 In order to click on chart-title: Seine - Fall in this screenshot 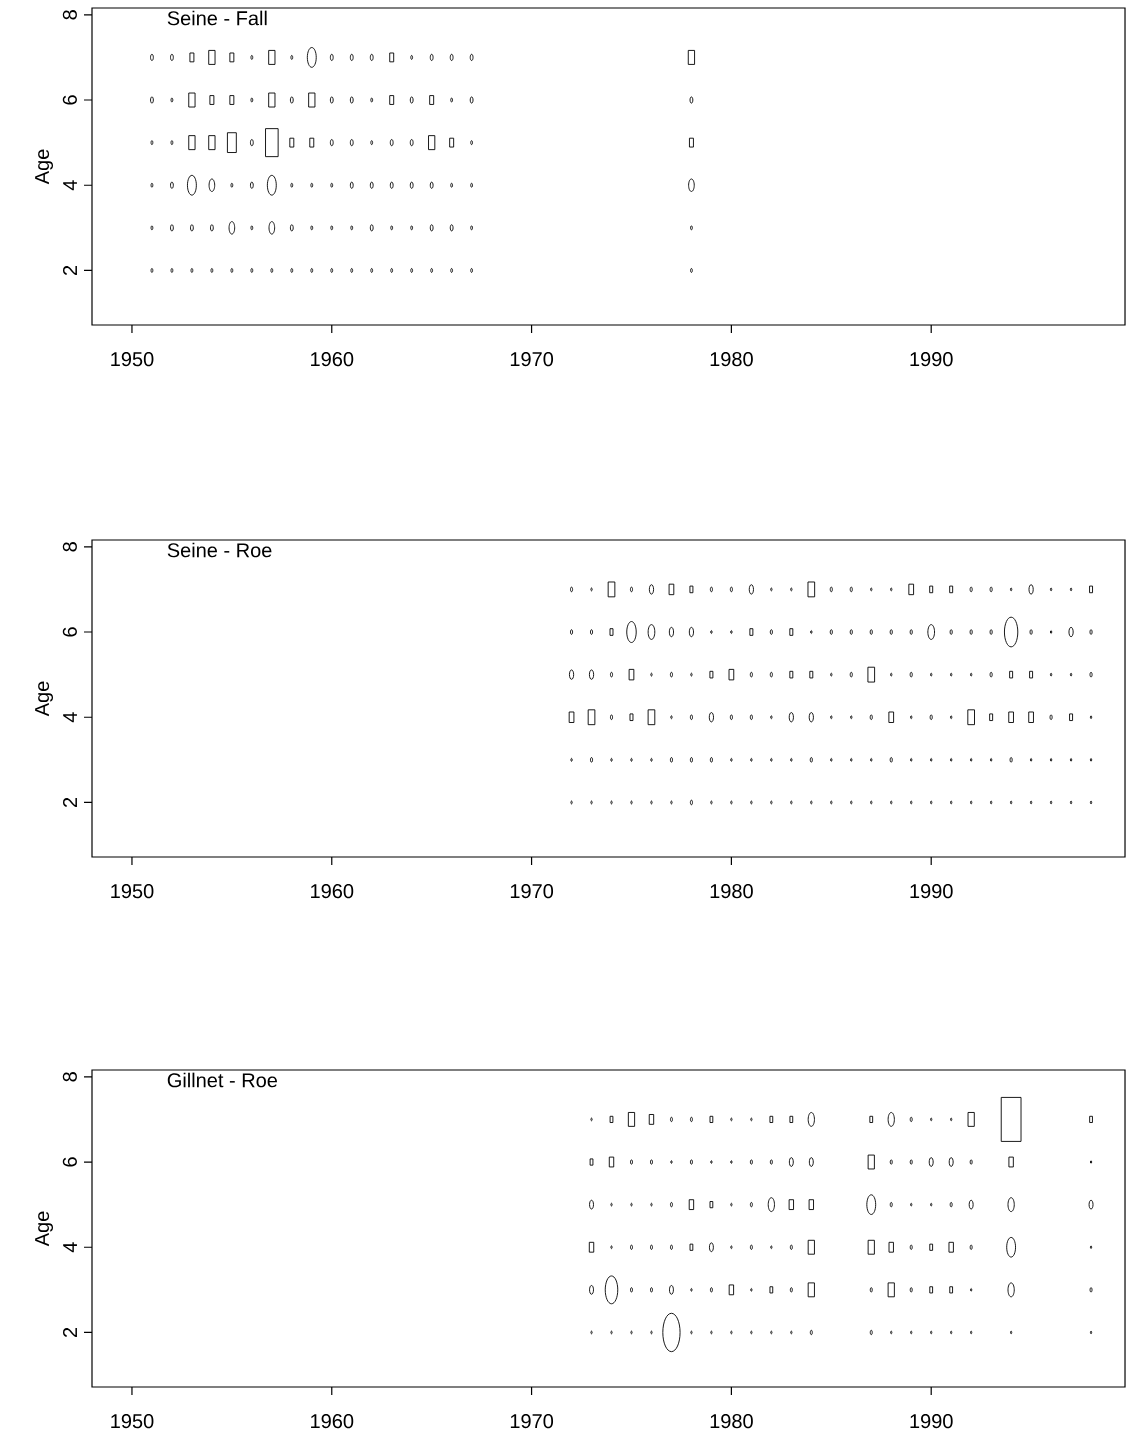, I will do `click(217, 18)`.